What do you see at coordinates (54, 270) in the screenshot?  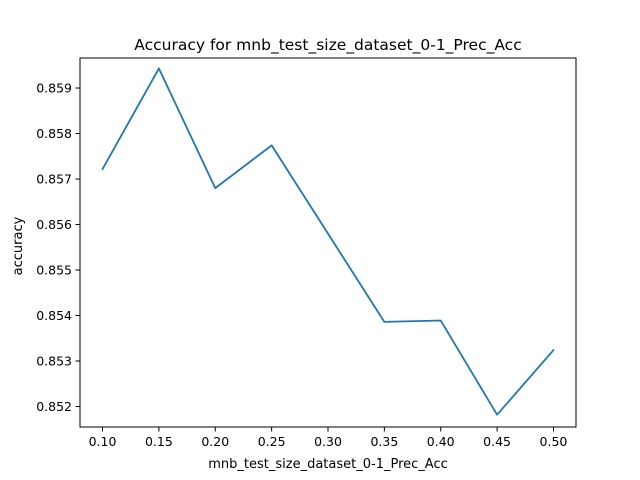 I see `y-tick-label: 0.855` at bounding box center [54, 270].